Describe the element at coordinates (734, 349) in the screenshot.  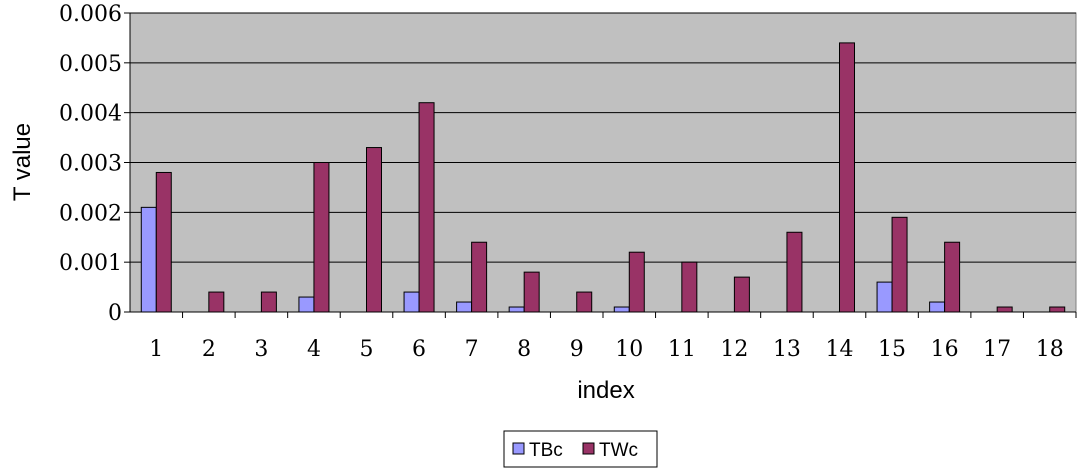
I see `x-tick-label: 12` at that location.